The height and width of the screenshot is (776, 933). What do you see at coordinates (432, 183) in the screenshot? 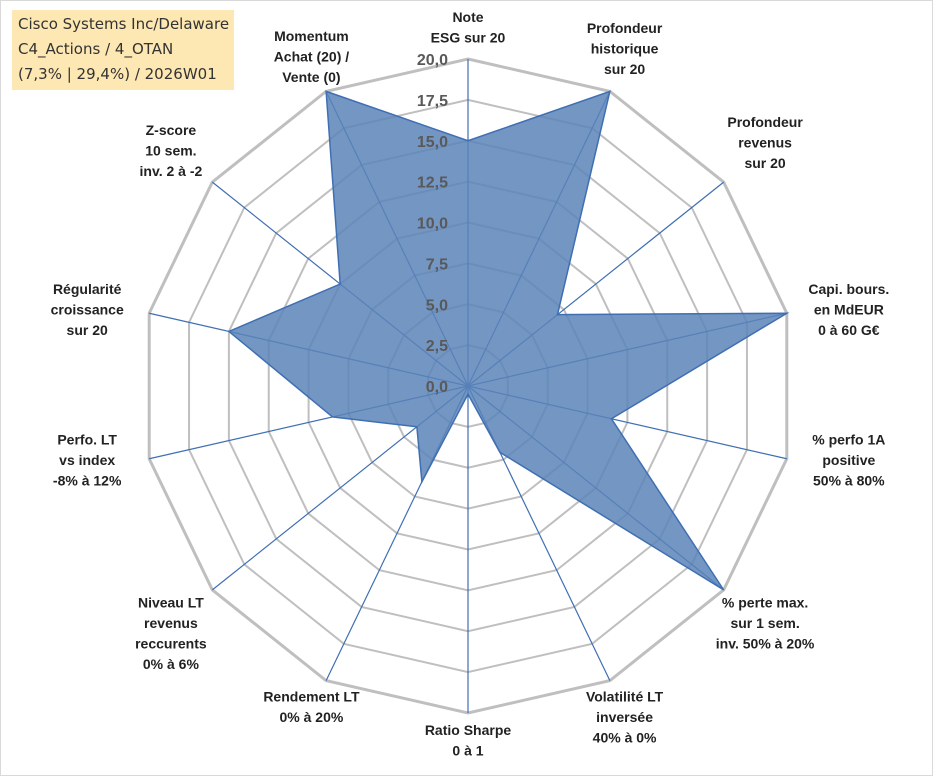
I see `tick-label: 12,5` at bounding box center [432, 183].